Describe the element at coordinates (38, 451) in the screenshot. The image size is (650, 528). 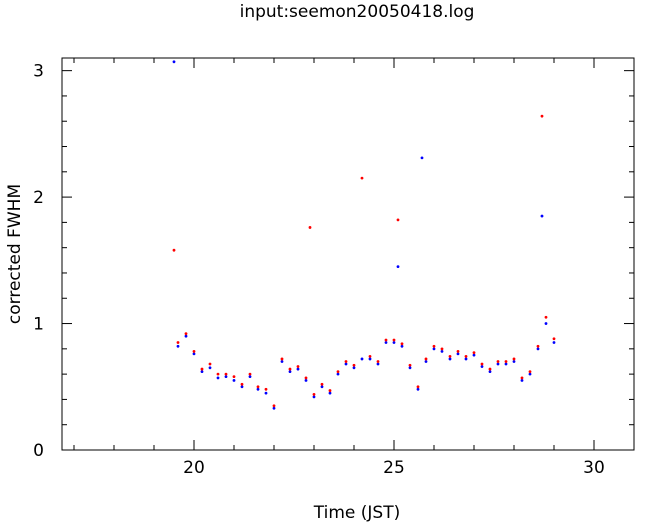
I see `y-tick-label: 0` at that location.